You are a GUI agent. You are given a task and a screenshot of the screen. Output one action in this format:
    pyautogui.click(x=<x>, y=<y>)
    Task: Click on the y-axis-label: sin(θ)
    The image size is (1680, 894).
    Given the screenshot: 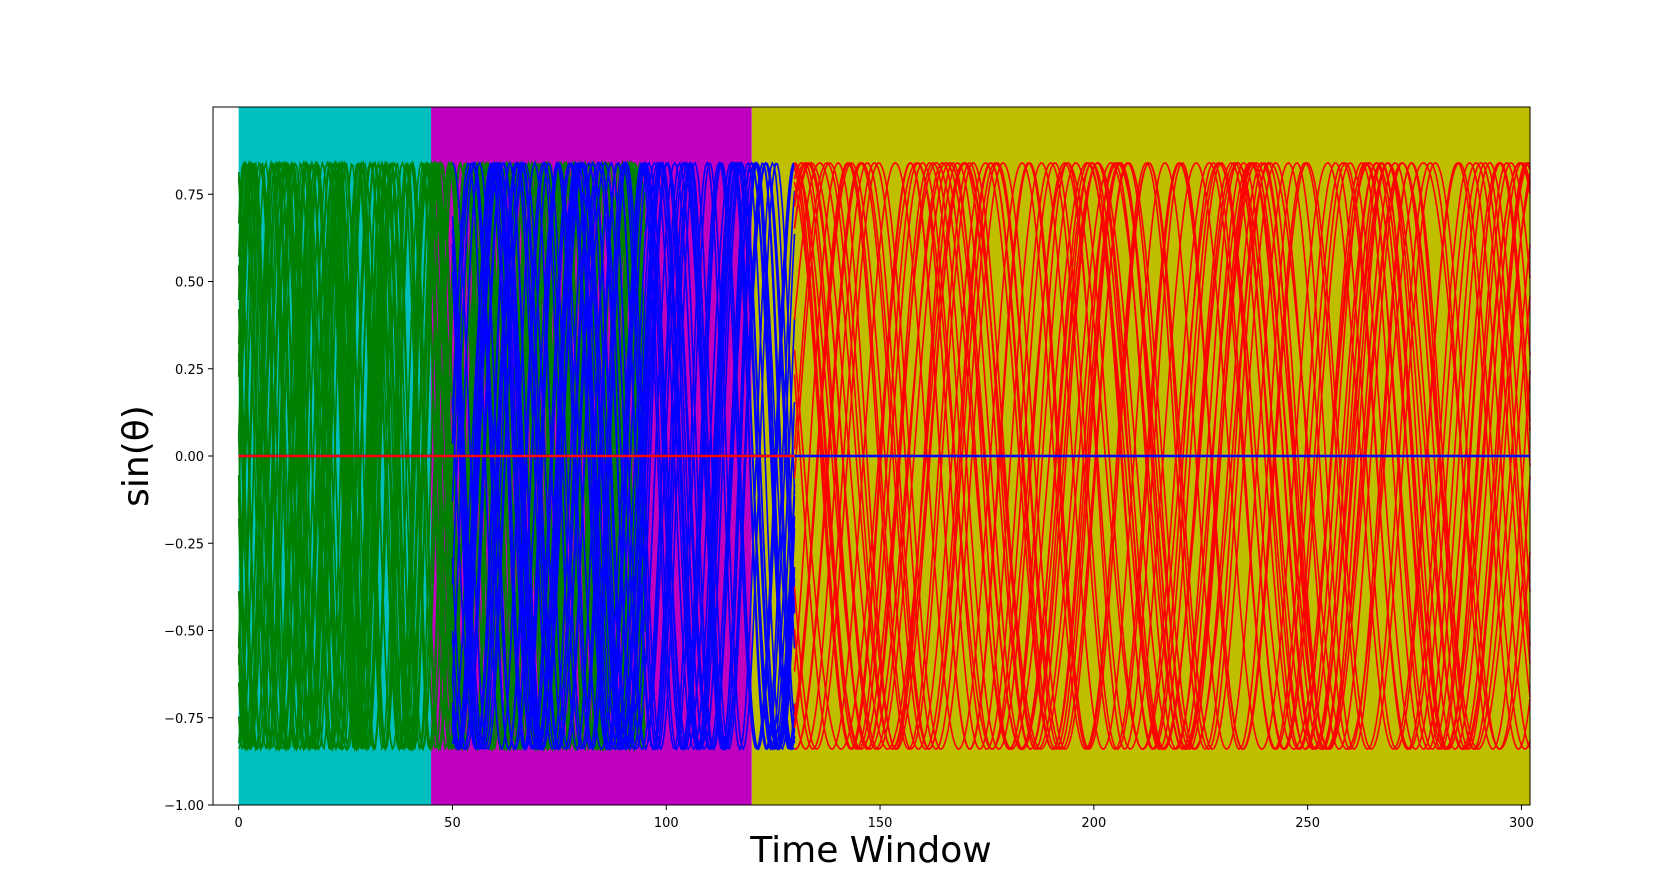 What is the action you would take?
    pyautogui.click(x=136, y=456)
    